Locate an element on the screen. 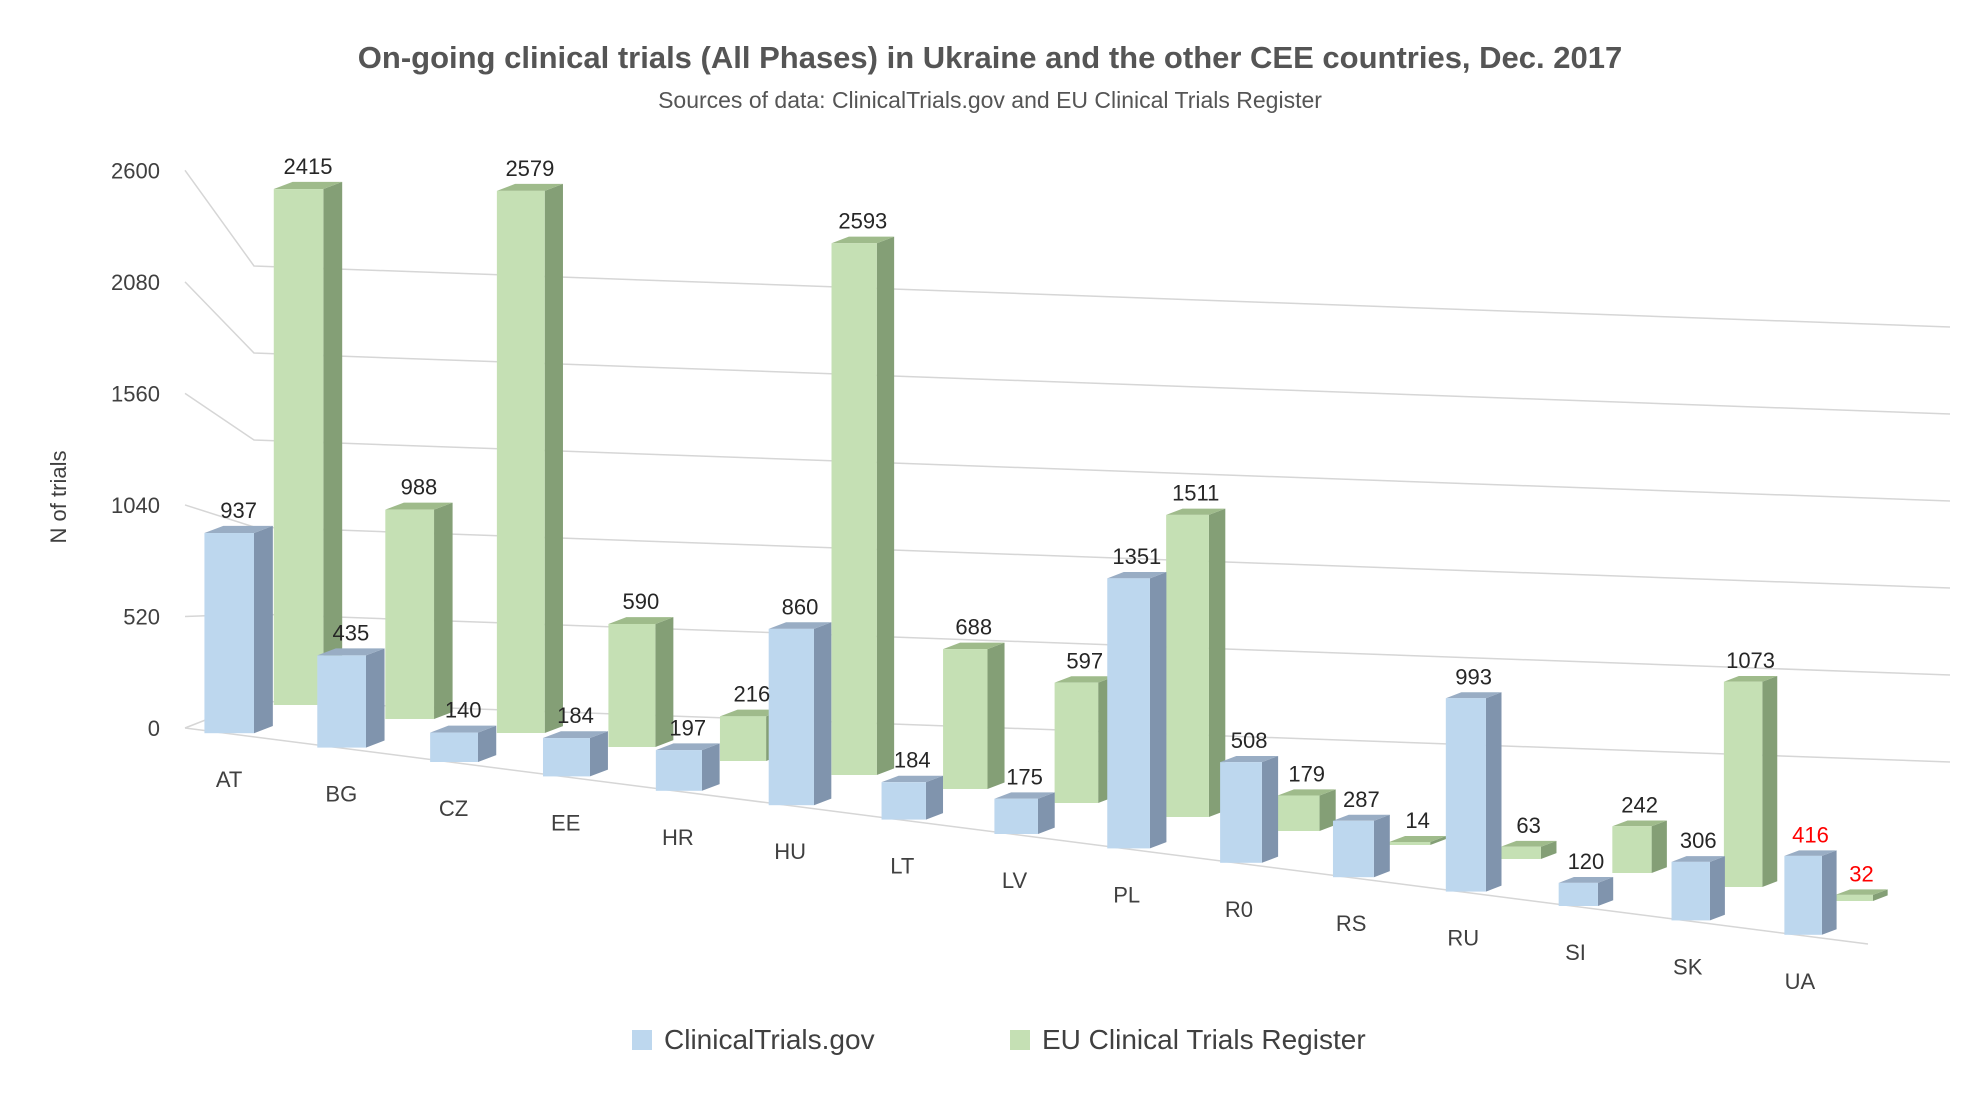 This screenshot has width=1971, height=1111. bar-eu-BG is located at coordinates (419, 610).